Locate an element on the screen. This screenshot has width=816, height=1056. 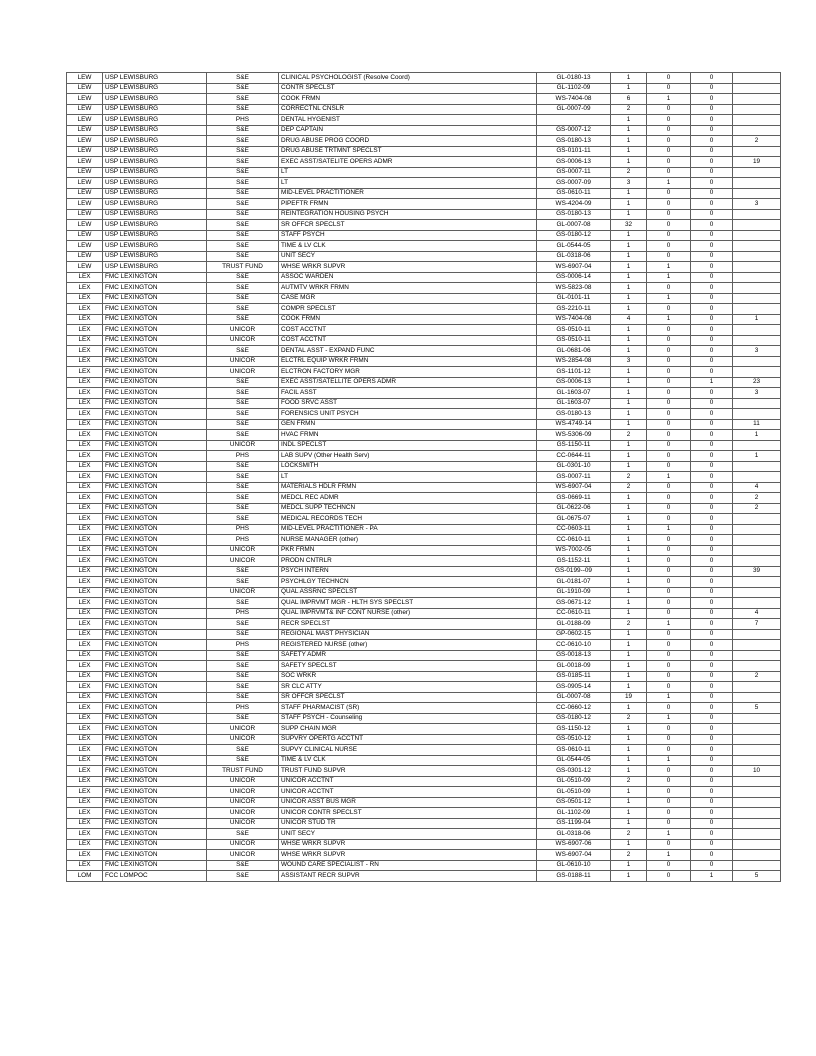
cell-fund_source: PHS is located at coordinates (242, 645).